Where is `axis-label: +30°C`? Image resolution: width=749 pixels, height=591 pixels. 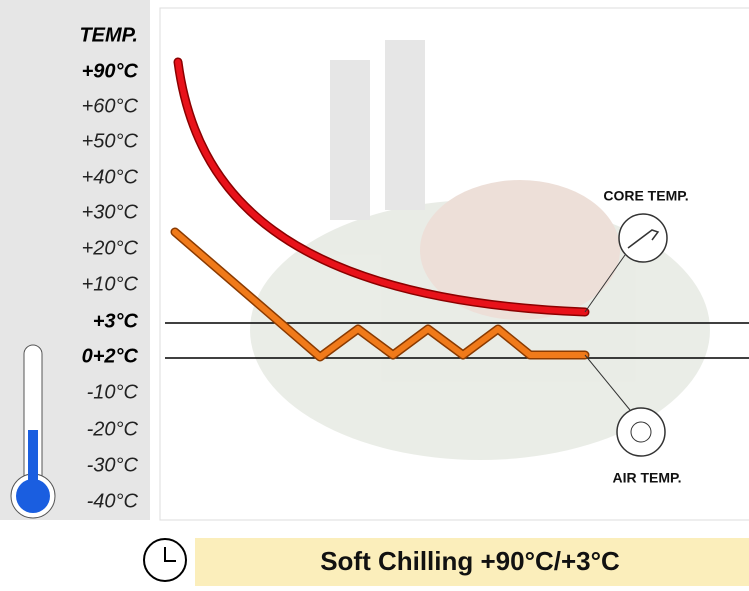
axis-label: +30°C is located at coordinates (110, 212).